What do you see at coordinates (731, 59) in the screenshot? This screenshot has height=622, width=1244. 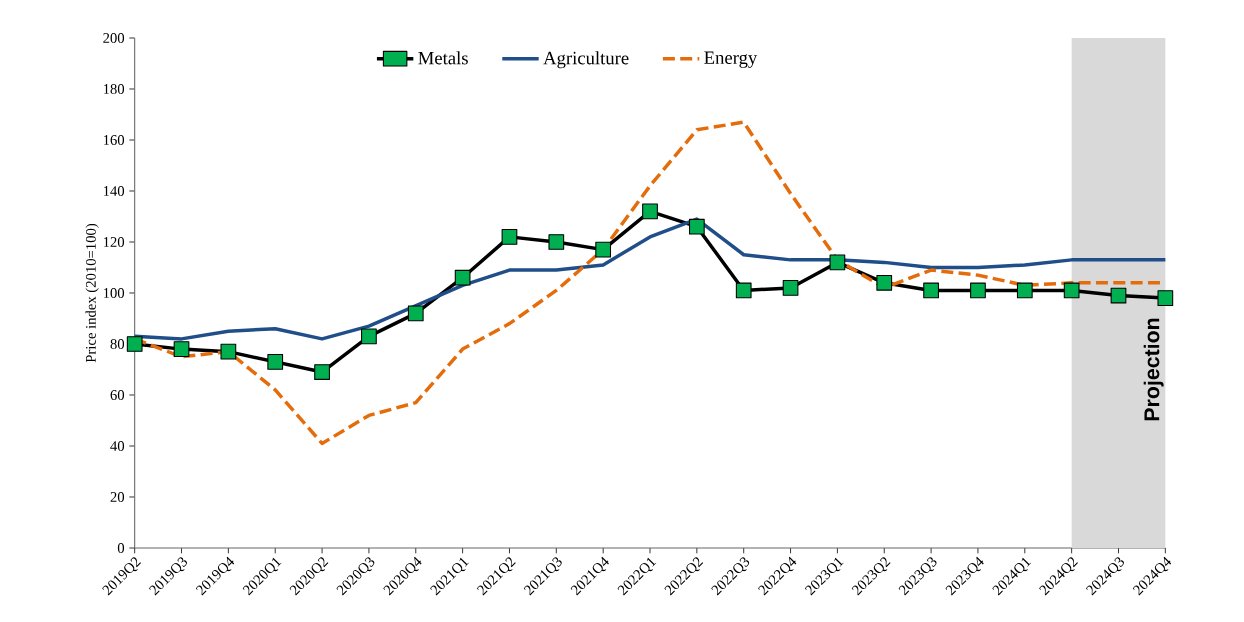 I see `legend-label: Energy` at bounding box center [731, 59].